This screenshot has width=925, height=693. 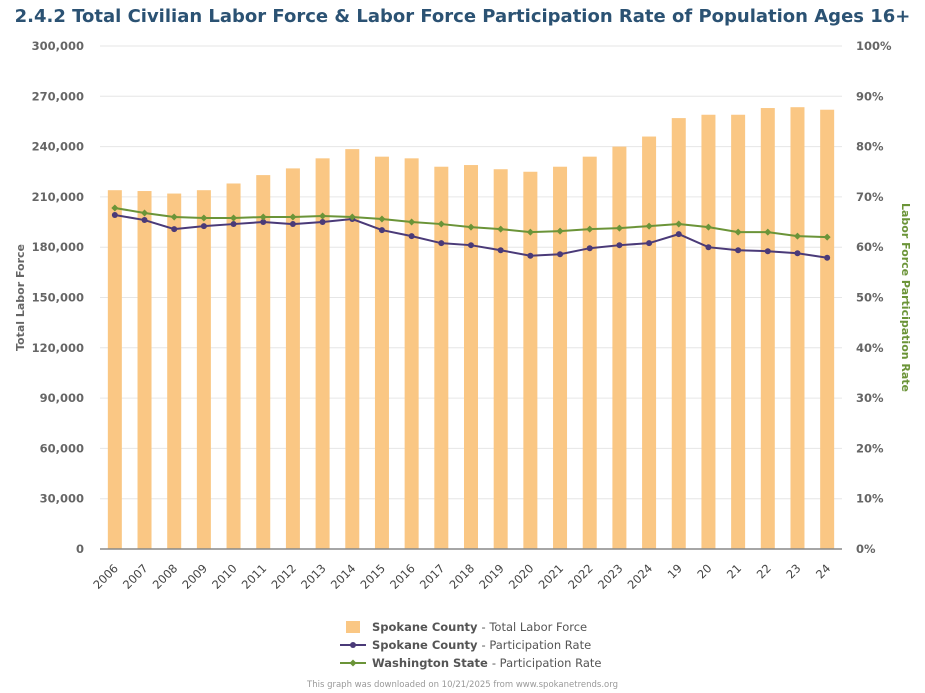 What do you see at coordinates (870, 96) in the screenshot?
I see `y-right-tick-label: 90%` at bounding box center [870, 96].